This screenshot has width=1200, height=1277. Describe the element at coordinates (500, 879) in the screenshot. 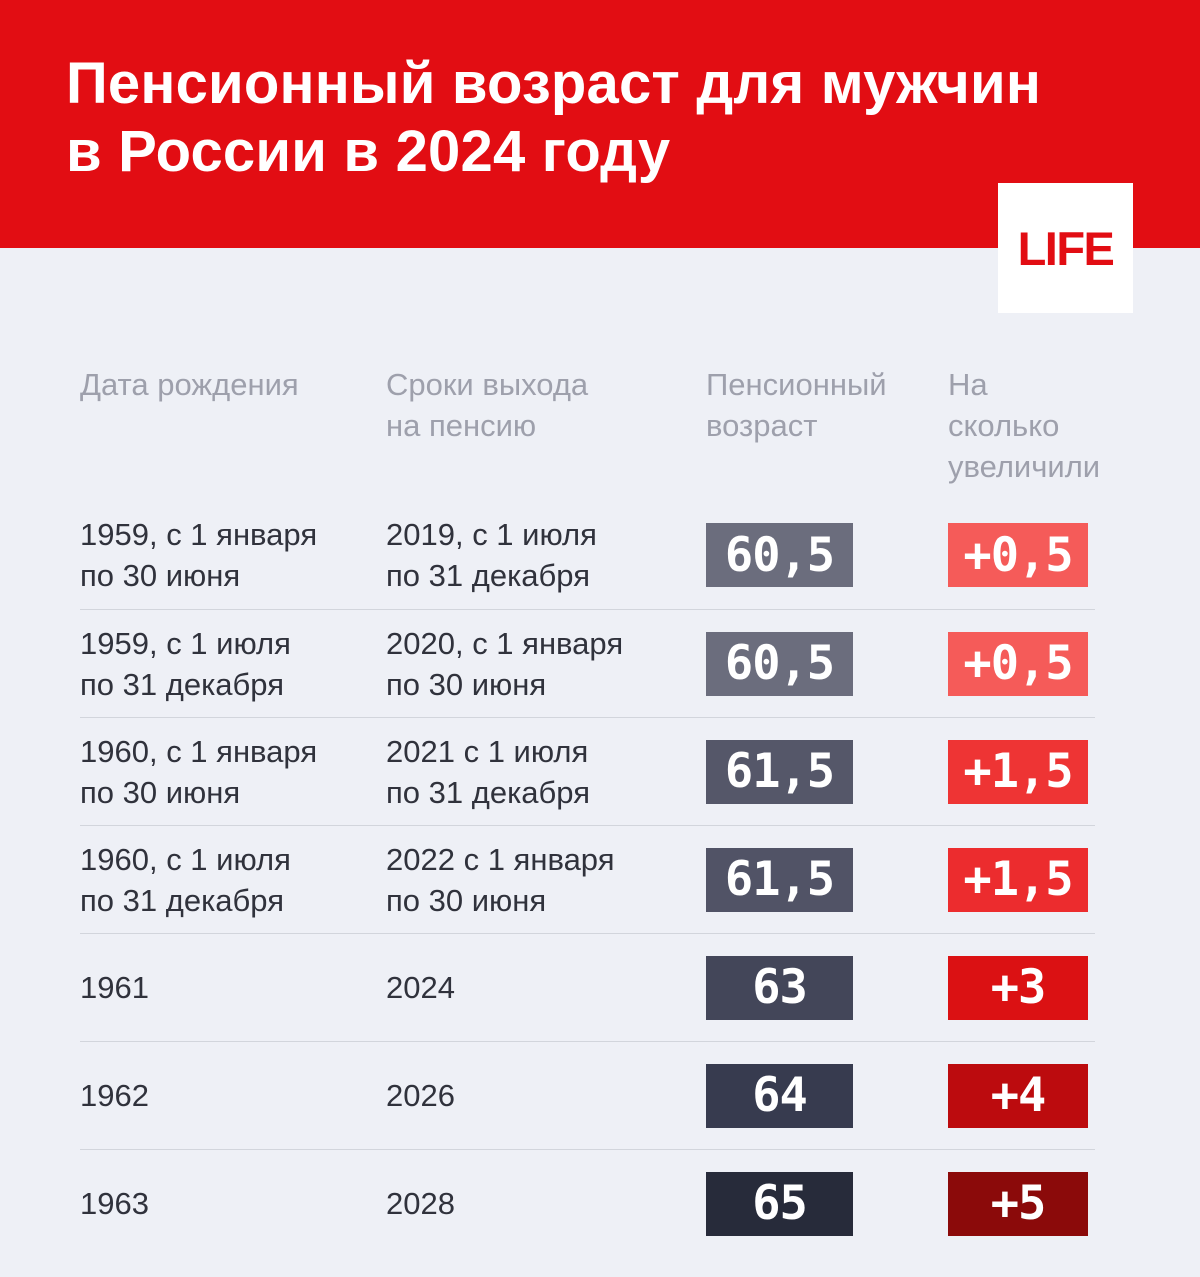

I see `retirement-date-cell: 2022 с 1 января по 30 июня` at that location.